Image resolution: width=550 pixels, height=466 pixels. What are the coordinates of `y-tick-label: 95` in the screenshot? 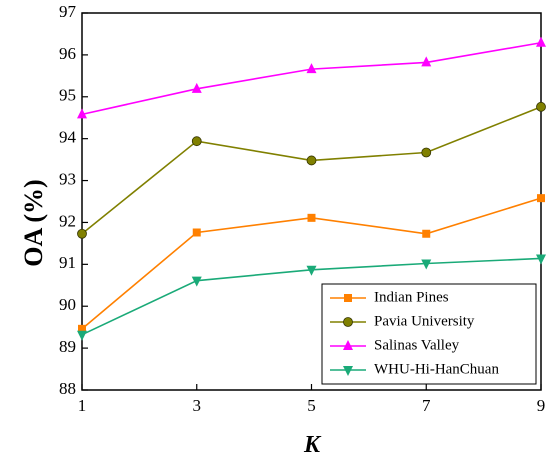 It's located at (67, 95).